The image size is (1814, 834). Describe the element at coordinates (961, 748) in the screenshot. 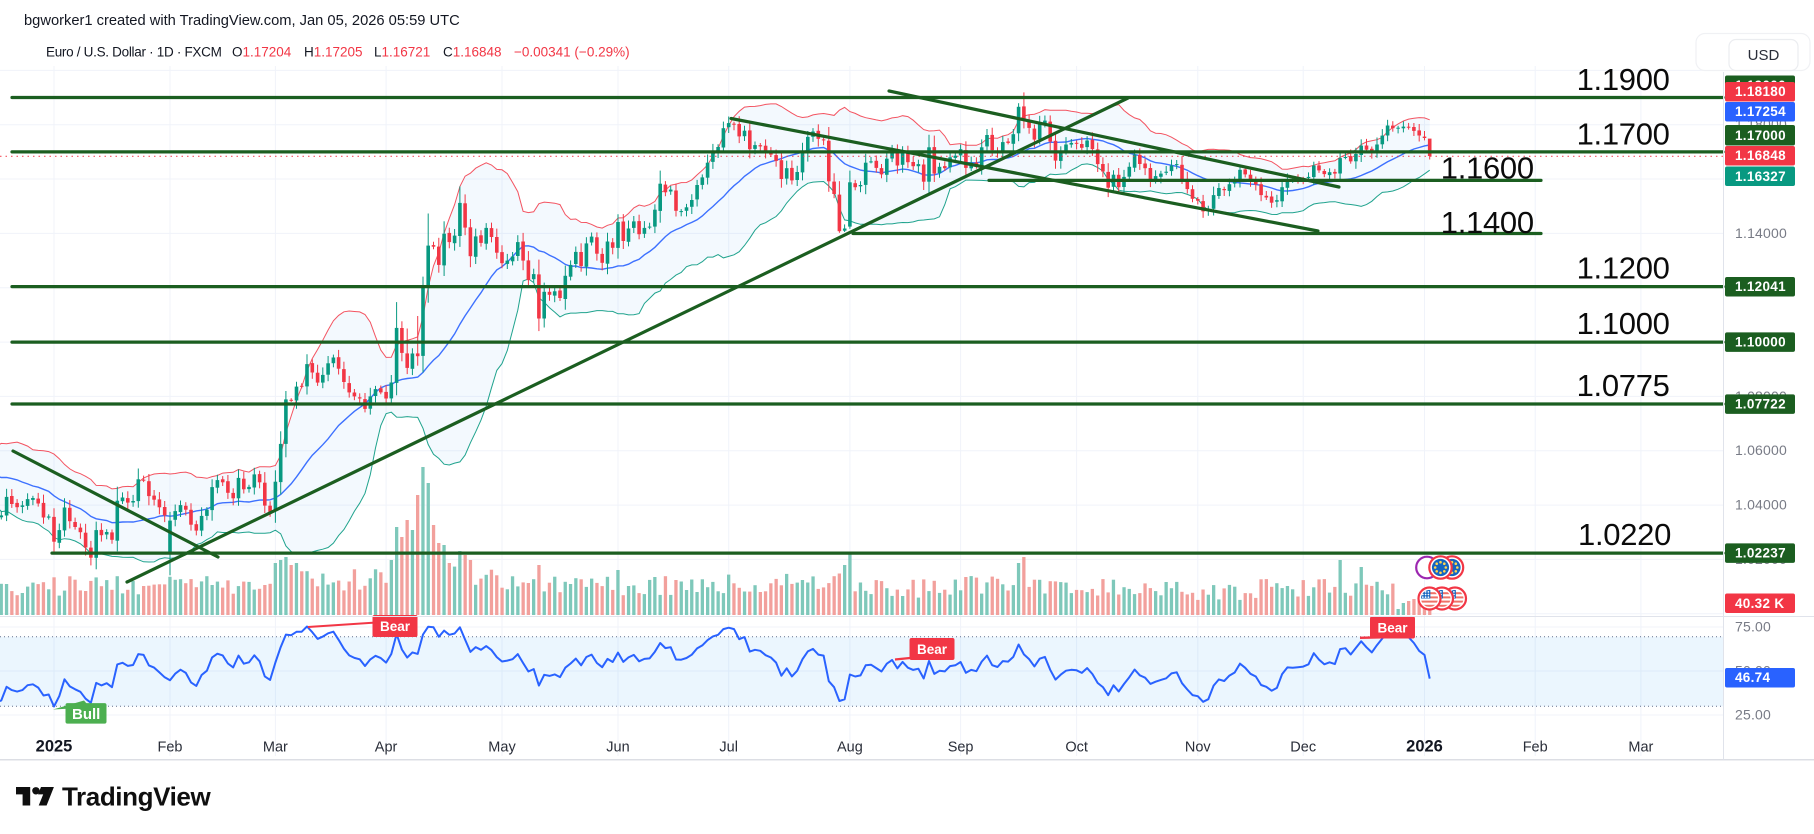

I see `svg-text: Sep` at that location.